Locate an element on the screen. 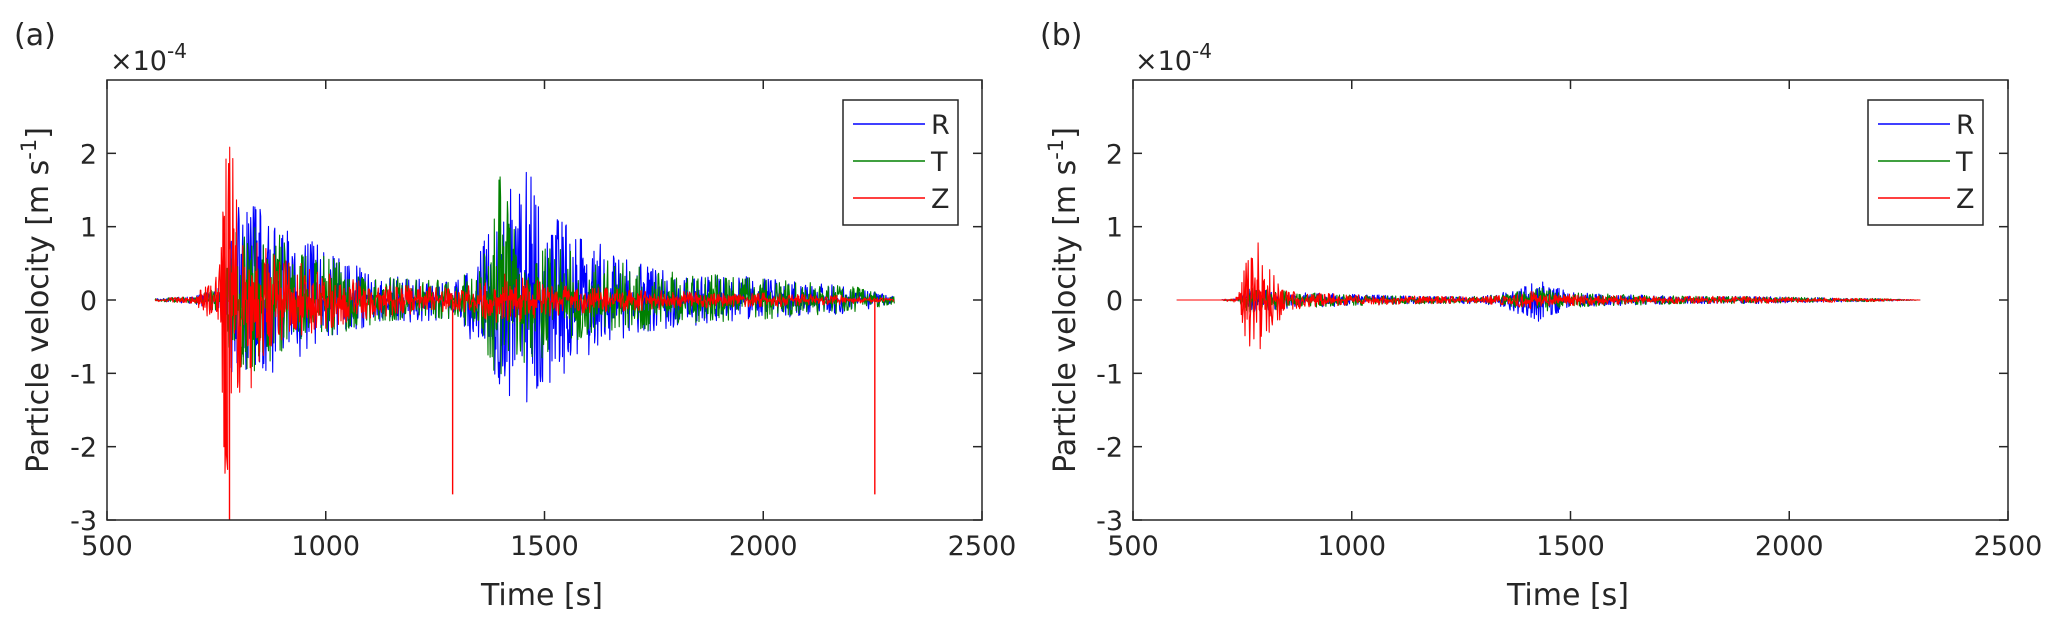 The height and width of the screenshot is (627, 2067). panel-label-a: (a) is located at coordinates (35, 35).